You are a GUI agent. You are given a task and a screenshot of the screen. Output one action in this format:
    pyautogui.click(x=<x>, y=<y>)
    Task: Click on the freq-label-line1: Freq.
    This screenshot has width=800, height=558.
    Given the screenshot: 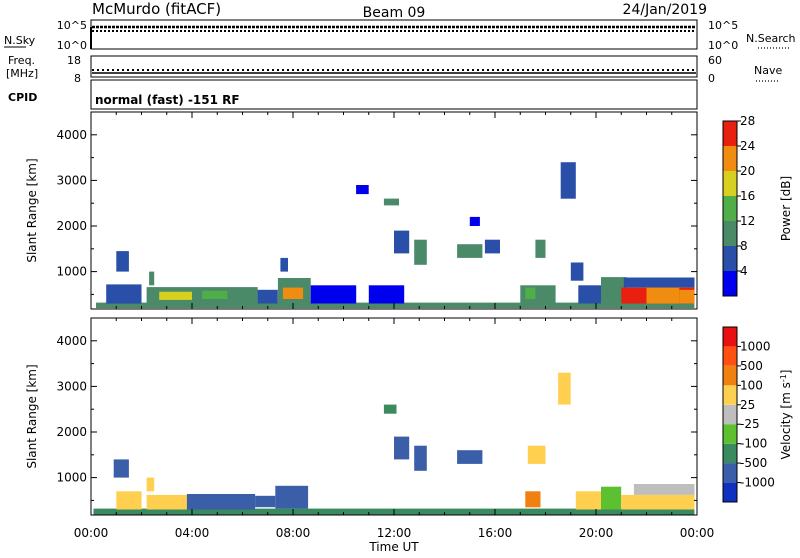 What is the action you would take?
    pyautogui.click(x=21, y=60)
    